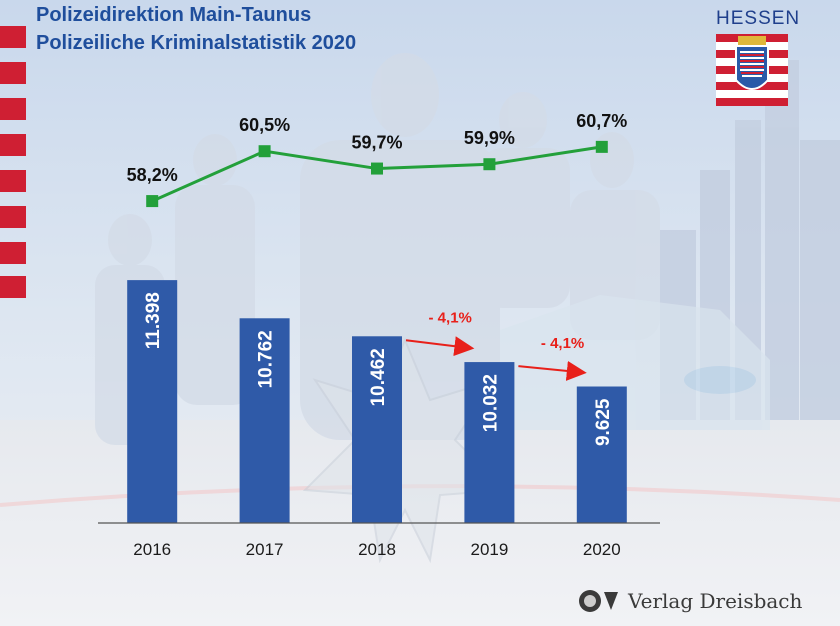 This screenshot has height=626, width=840. Describe the element at coordinates (264, 151) in the screenshot. I see `line-point-2017` at that location.